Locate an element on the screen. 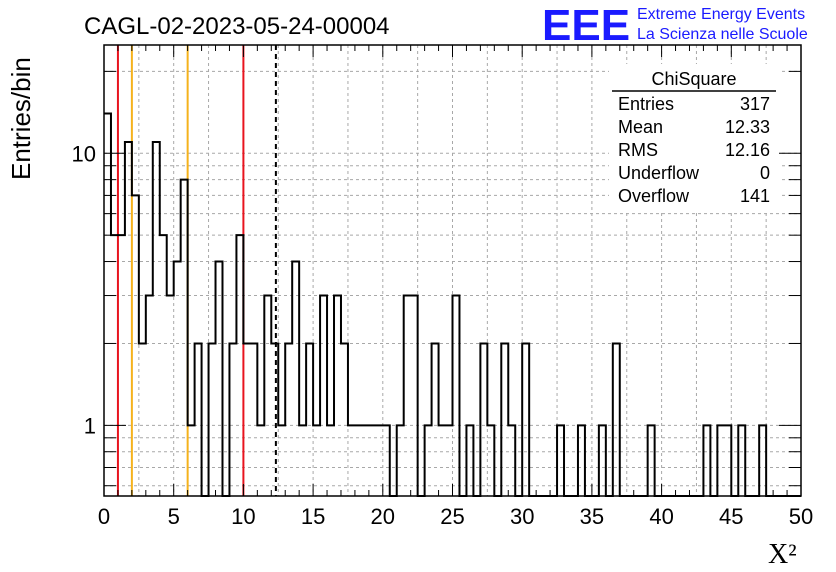  stats-box-background is located at coordinates (694, 138).